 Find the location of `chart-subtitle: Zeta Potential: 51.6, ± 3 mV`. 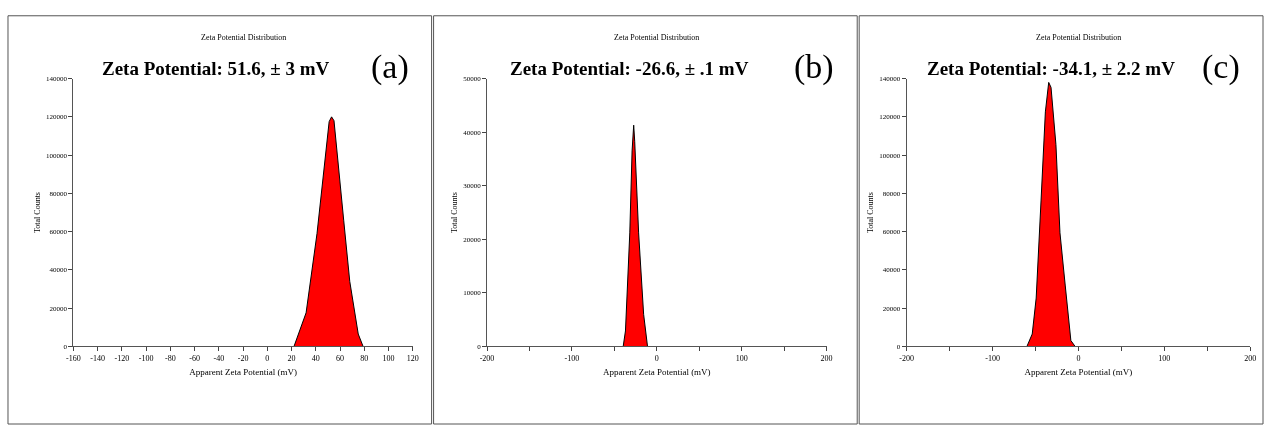

chart-subtitle: Zeta Potential: 51.6, ± 3 mV is located at coordinates (216, 68).